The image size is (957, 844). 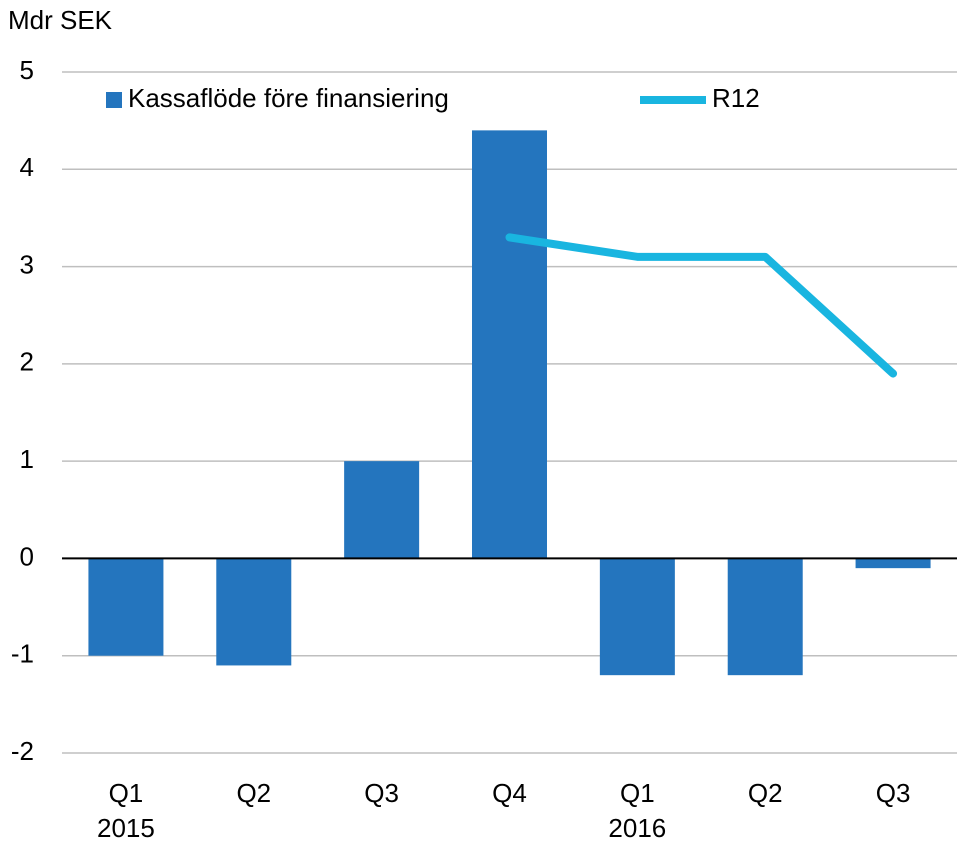 I want to click on line, so click(x=701, y=305).